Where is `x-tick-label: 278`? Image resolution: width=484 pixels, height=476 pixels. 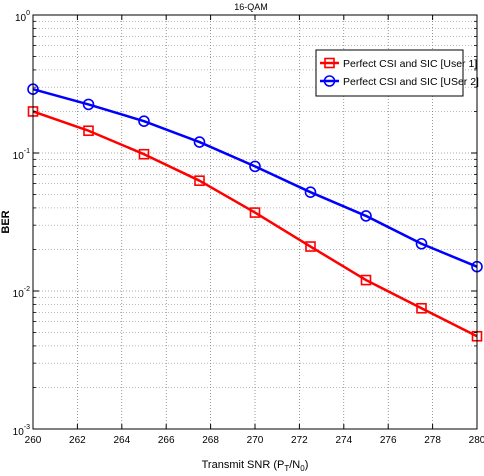
x-tick-label: 278 is located at coordinates (432, 440).